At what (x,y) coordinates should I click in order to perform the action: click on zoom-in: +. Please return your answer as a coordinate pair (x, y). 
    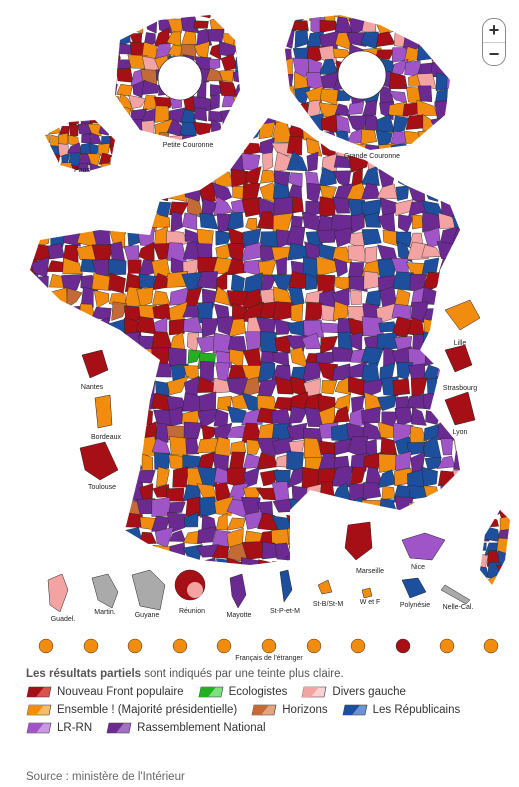
    Looking at the image, I should click on (494, 30).